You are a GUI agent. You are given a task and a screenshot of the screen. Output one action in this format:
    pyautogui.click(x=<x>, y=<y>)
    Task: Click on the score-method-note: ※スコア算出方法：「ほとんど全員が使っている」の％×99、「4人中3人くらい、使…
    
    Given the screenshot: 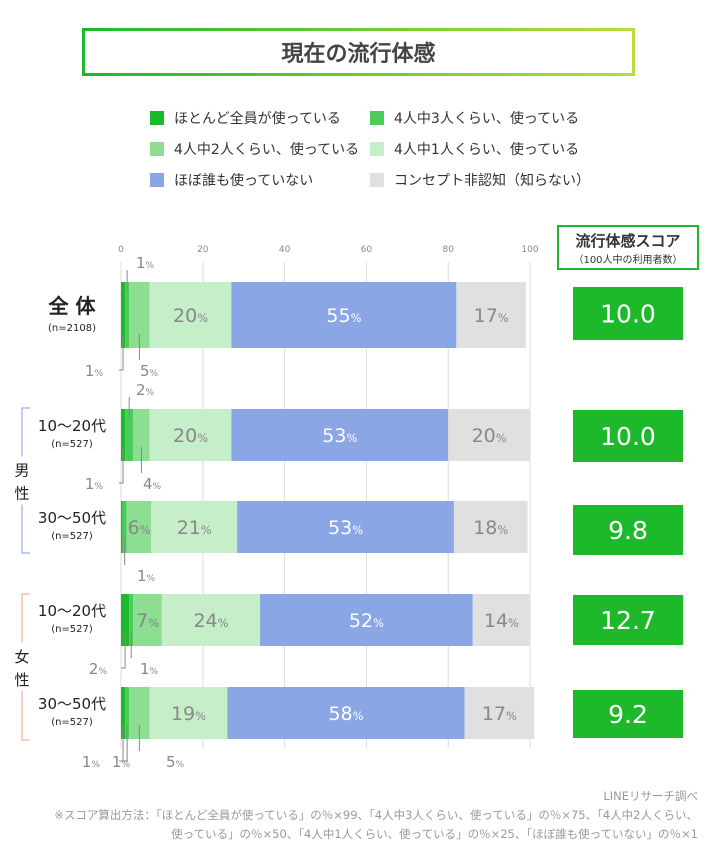 What is the action you would take?
    pyautogui.click(x=376, y=815)
    